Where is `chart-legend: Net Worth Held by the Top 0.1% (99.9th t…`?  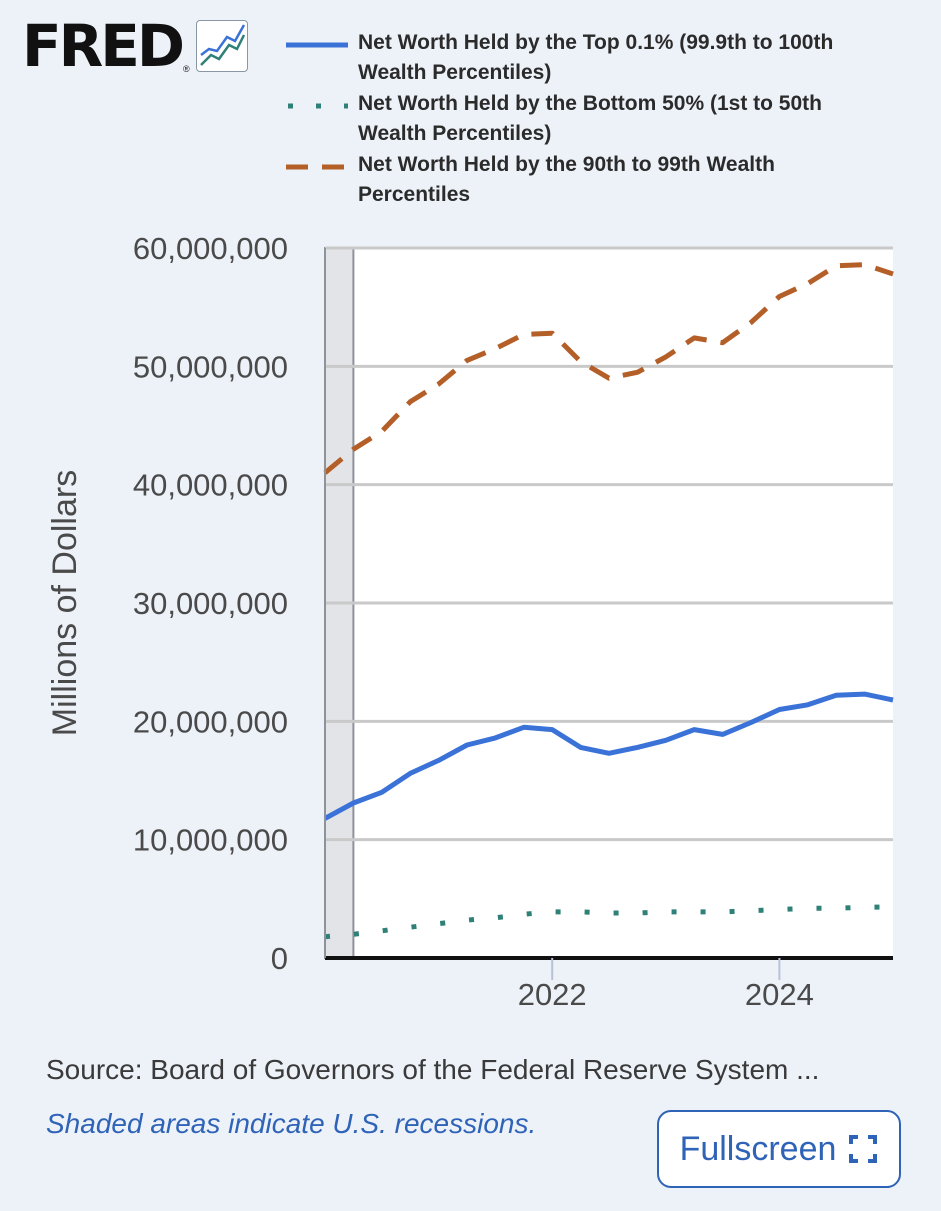 chart-legend: Net Worth Held by the Top 0.1% (99.9th t… is located at coordinates (586, 119).